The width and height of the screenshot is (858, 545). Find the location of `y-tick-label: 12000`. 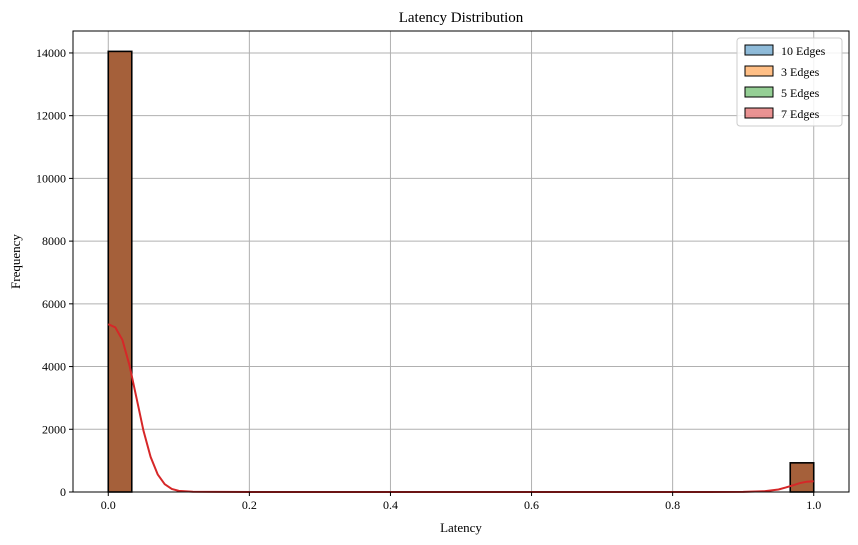

y-tick-label: 12000 is located at coordinates (51, 116).